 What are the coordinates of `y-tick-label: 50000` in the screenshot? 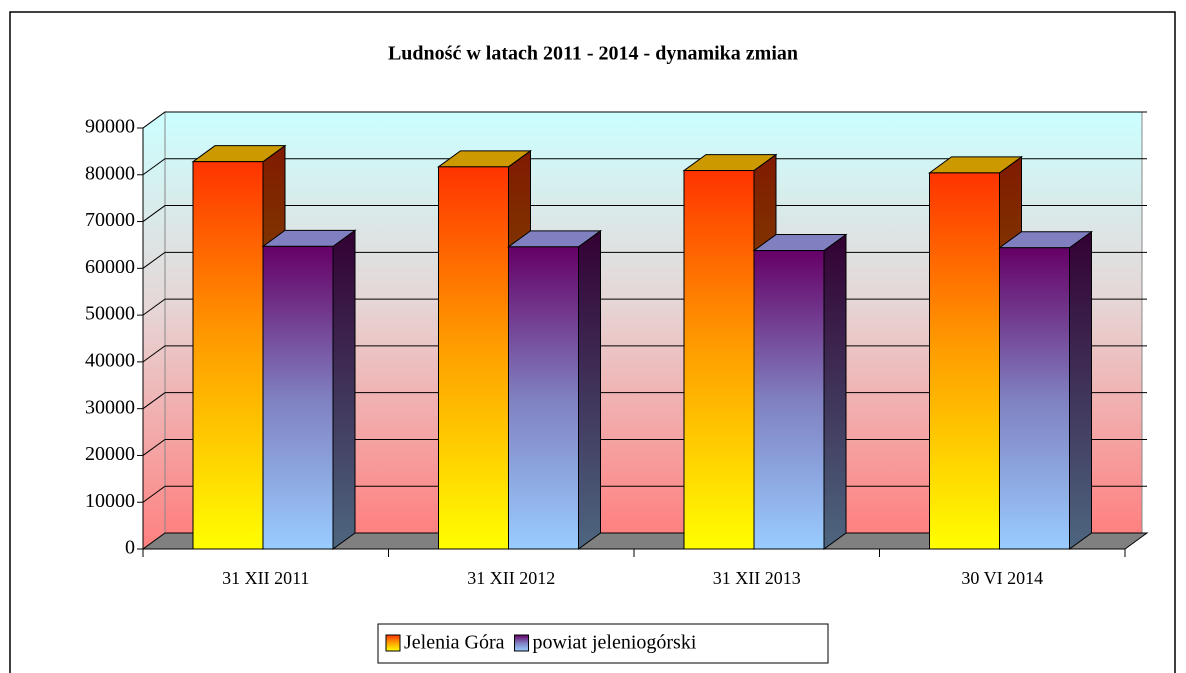 It's located at (110, 314).